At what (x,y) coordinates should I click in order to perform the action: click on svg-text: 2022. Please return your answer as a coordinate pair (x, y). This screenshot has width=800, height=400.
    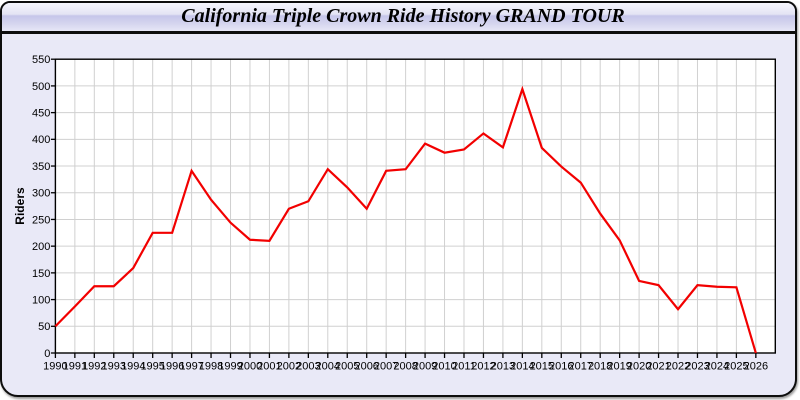
    Looking at the image, I should click on (678, 366).